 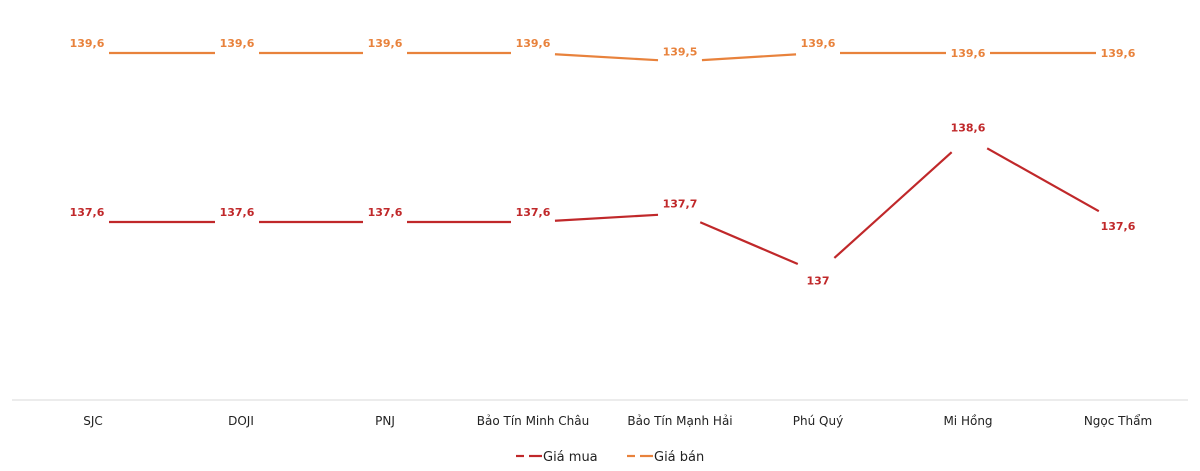 What do you see at coordinates (93, 421) in the screenshot?
I see `category-label: SJC` at bounding box center [93, 421].